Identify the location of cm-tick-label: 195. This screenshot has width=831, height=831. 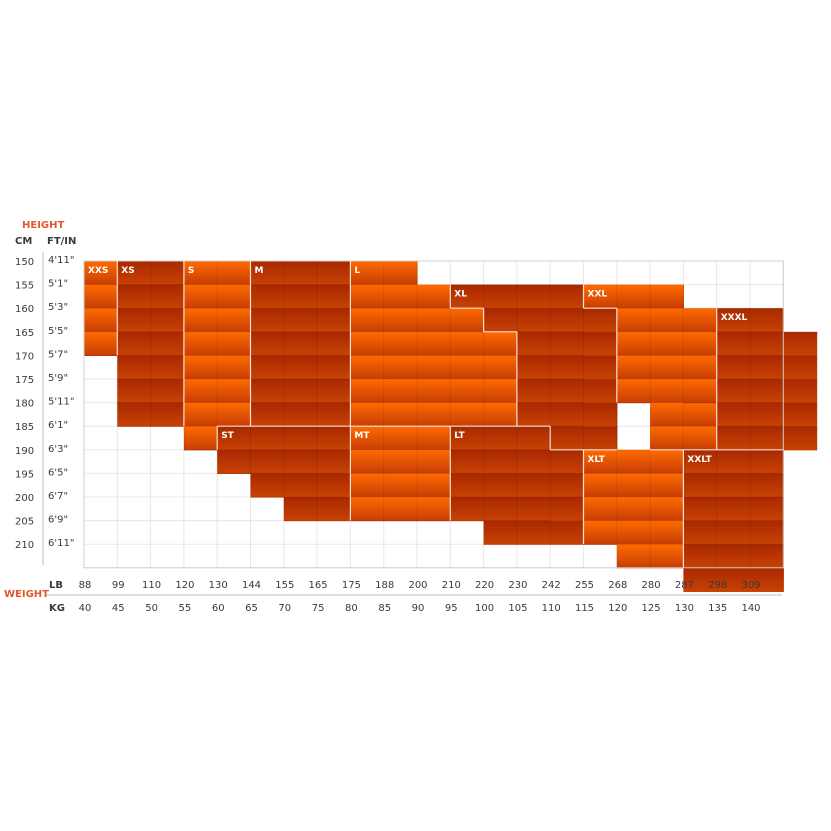
(24, 474).